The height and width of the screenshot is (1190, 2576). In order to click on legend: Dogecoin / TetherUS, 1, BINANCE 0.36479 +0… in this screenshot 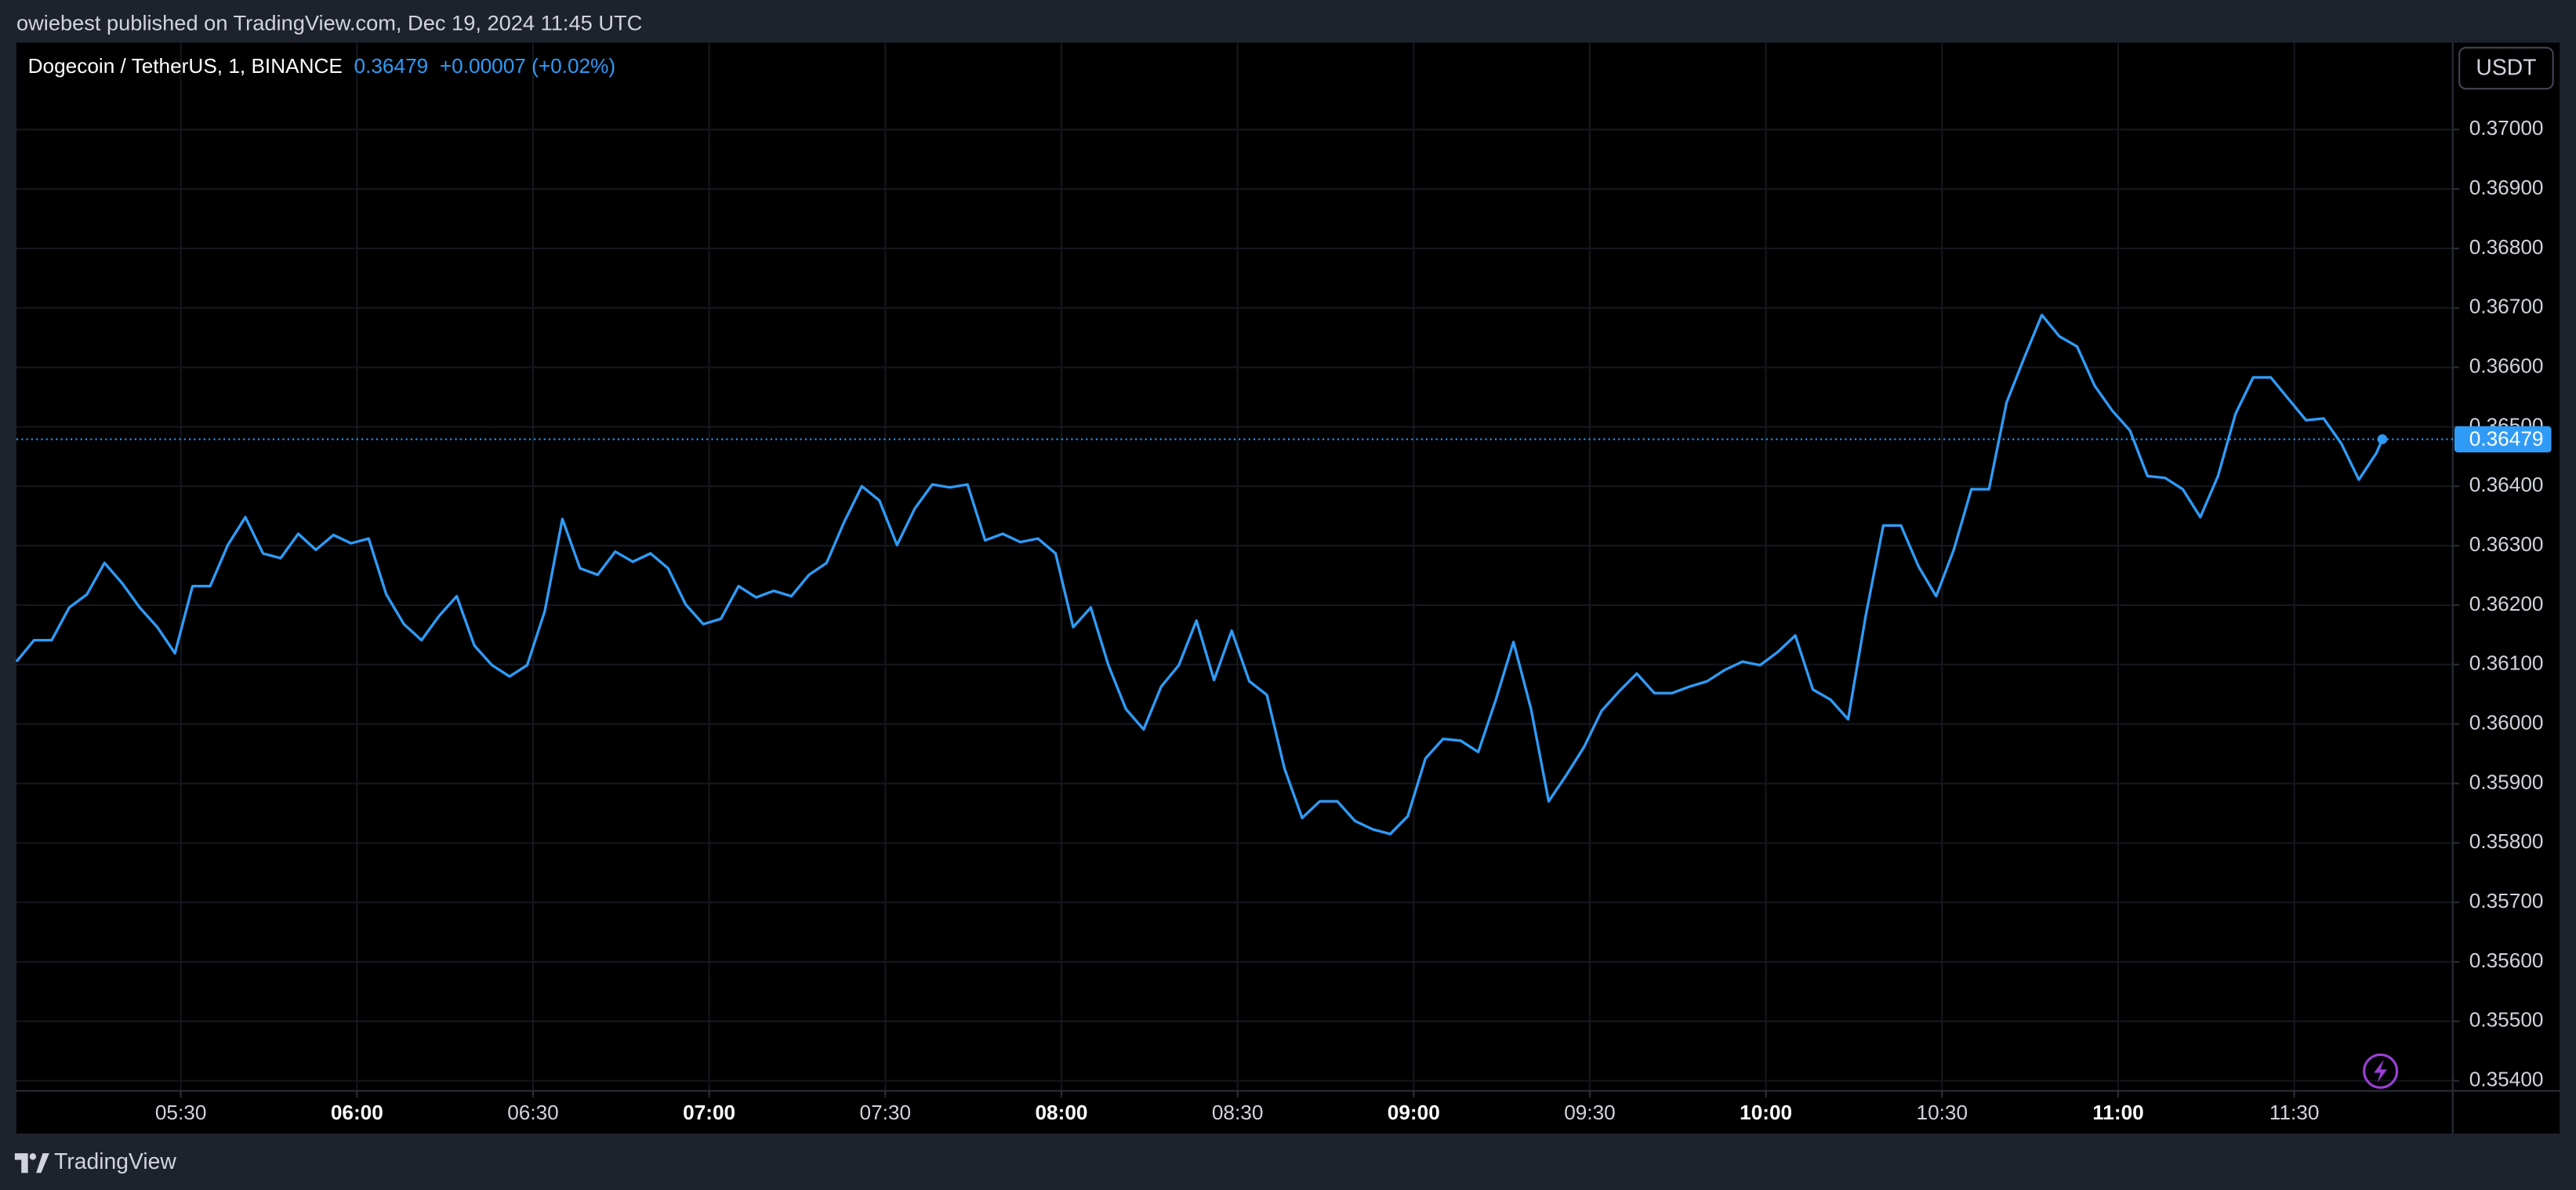, I will do `click(322, 66)`.